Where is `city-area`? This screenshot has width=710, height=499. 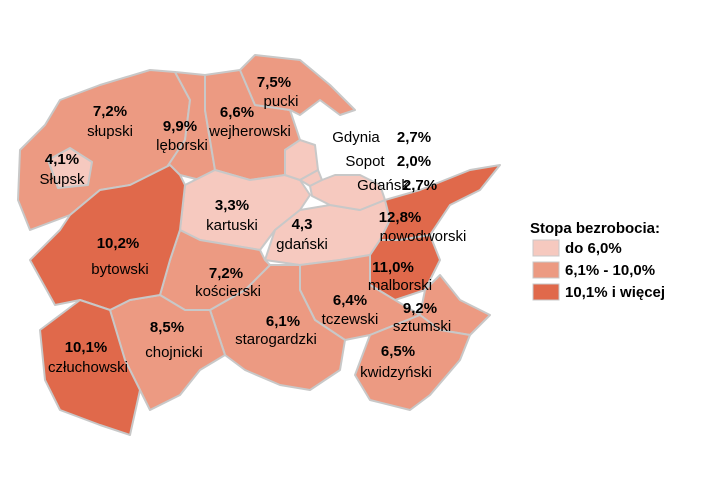 city-area is located at coordinates (347, 192).